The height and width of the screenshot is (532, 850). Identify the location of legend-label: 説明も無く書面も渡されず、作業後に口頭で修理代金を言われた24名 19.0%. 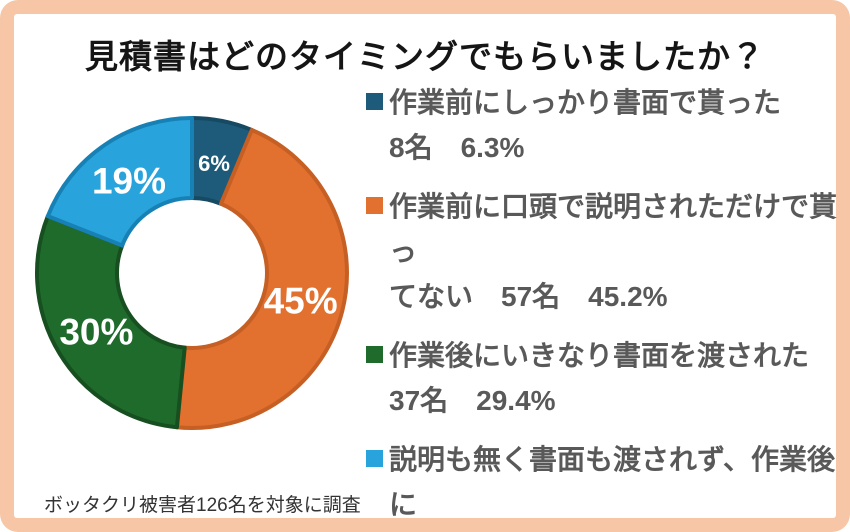
(612, 481).